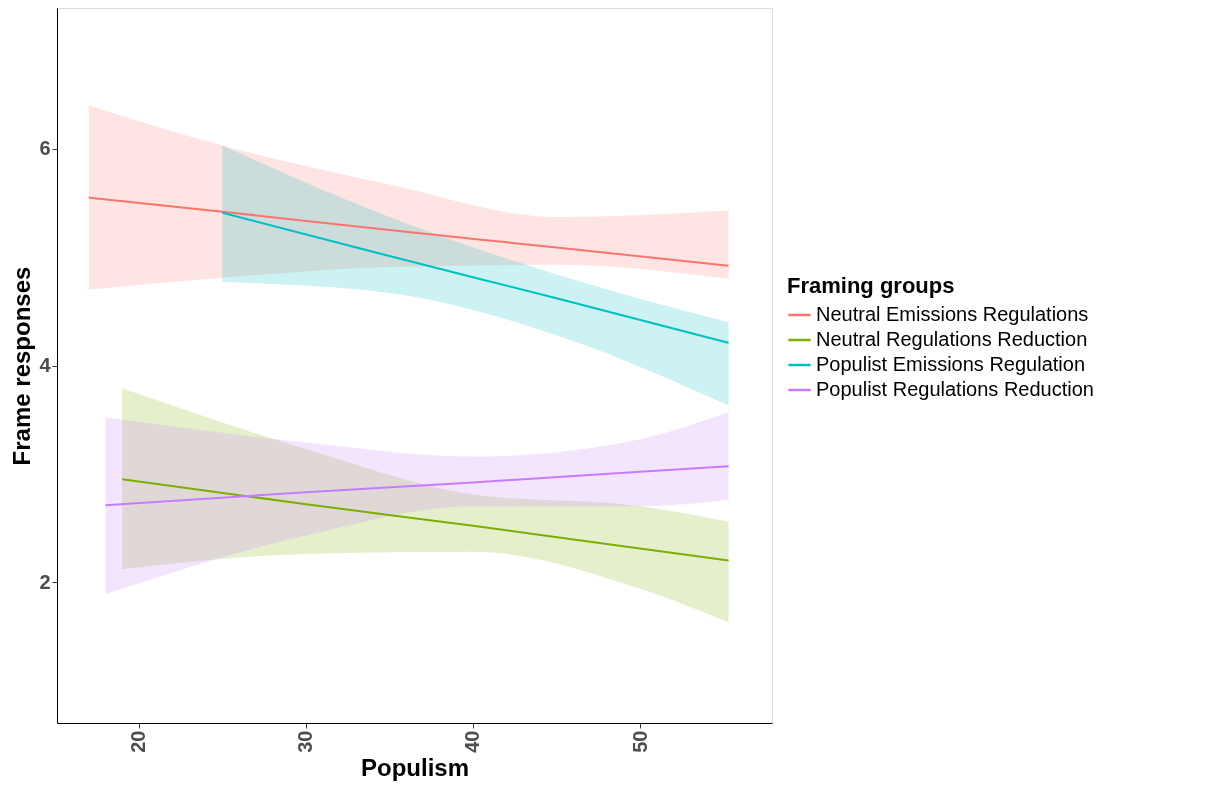 The image size is (1224, 793). I want to click on legend-label: Populist Regulations Reduction, so click(955, 389).